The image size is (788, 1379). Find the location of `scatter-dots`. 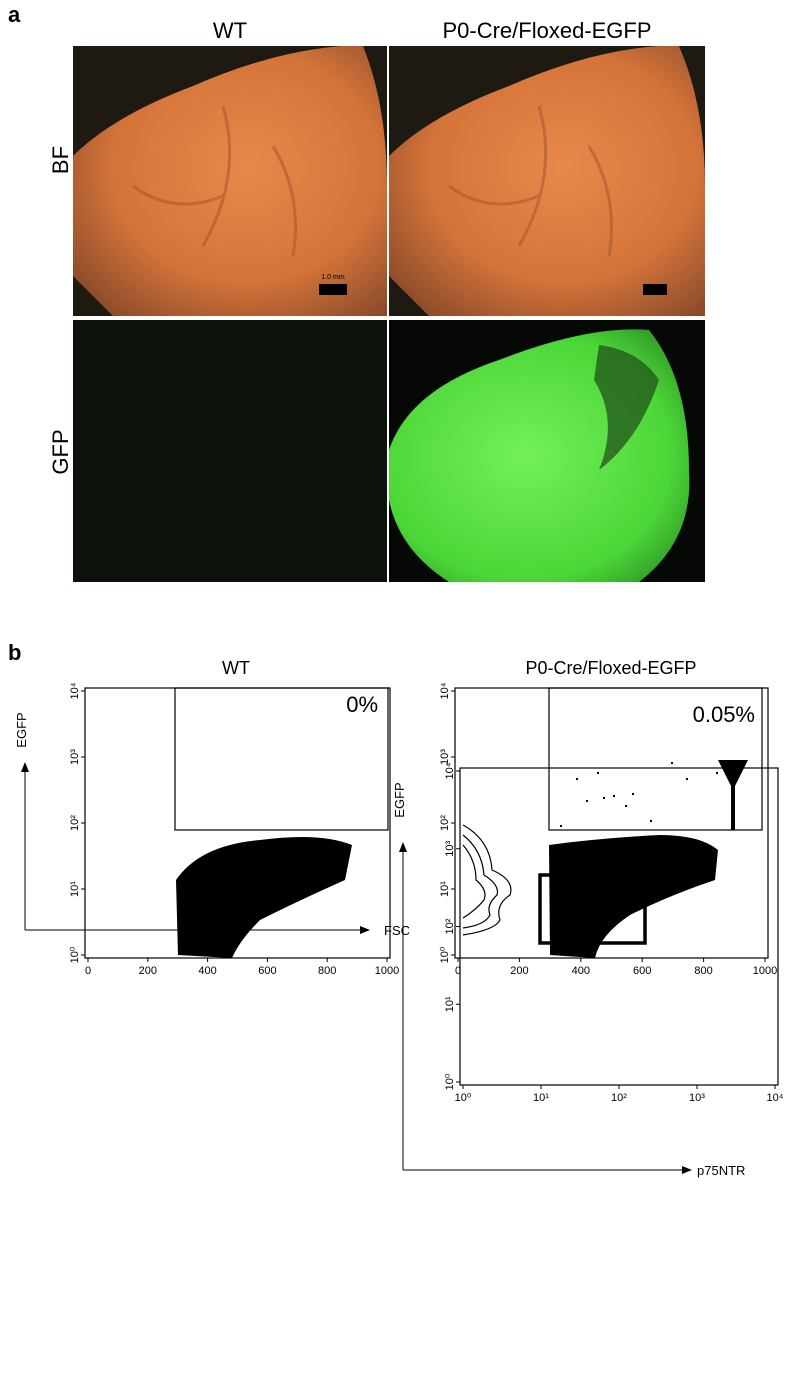

scatter-dots is located at coordinates (639, 794).